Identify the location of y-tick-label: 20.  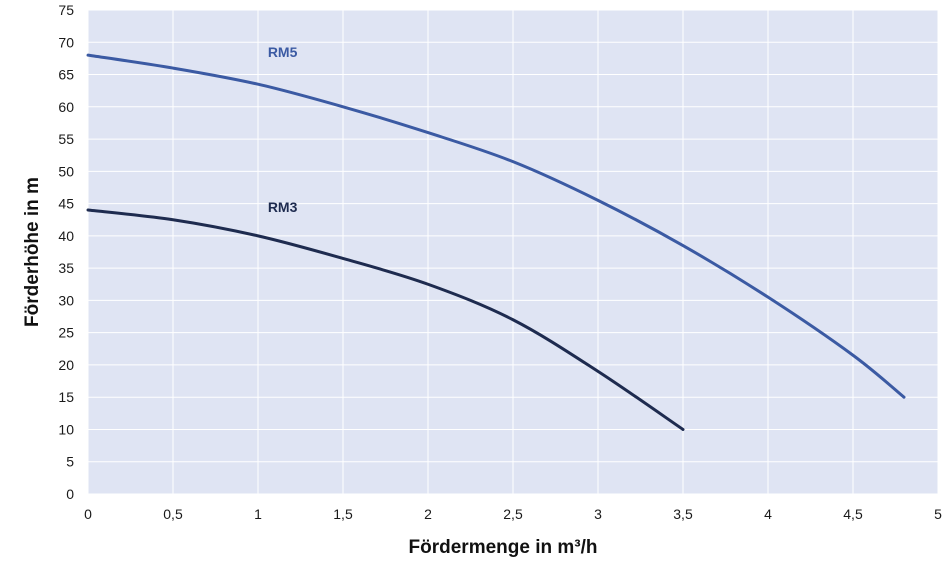
(66, 365).